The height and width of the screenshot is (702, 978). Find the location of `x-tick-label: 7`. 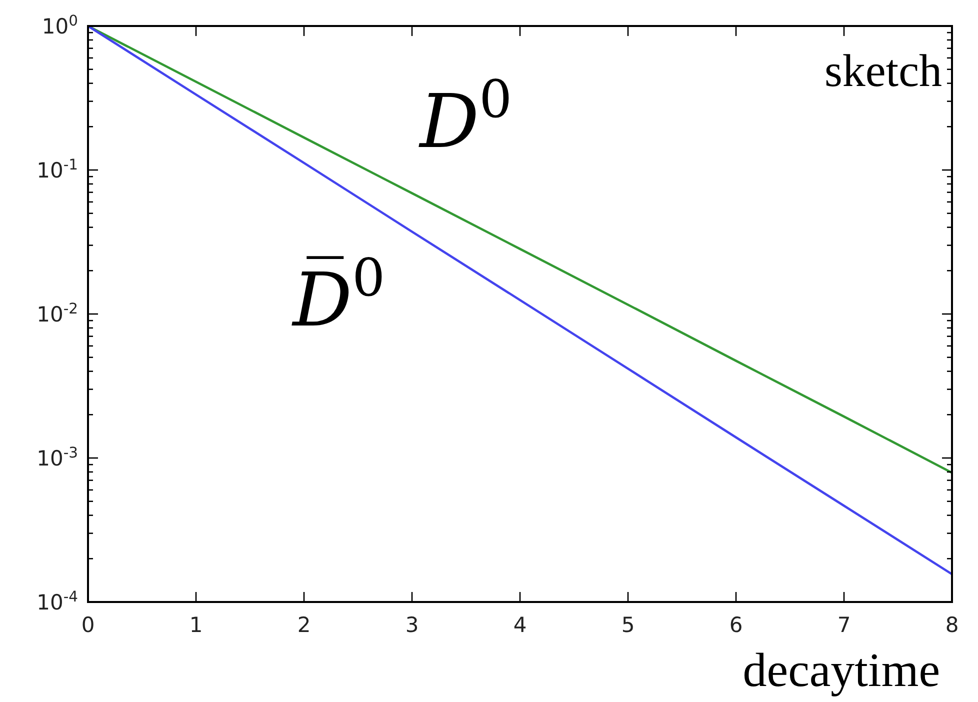

x-tick-label: 7 is located at coordinates (844, 625).